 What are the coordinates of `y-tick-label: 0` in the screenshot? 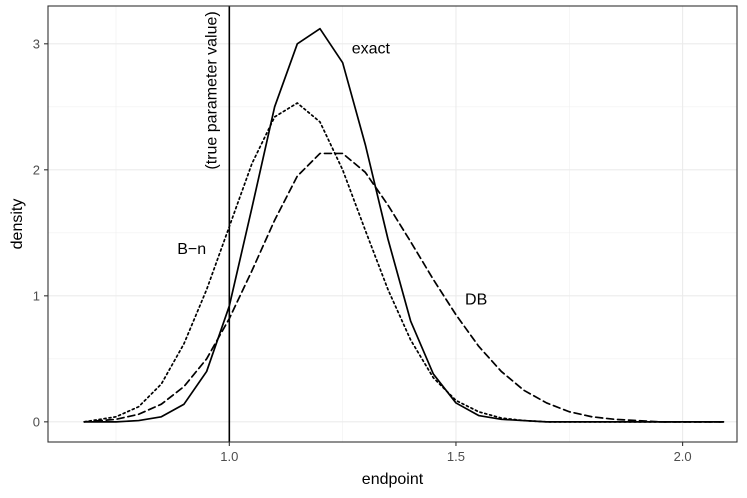 It's located at (36, 421).